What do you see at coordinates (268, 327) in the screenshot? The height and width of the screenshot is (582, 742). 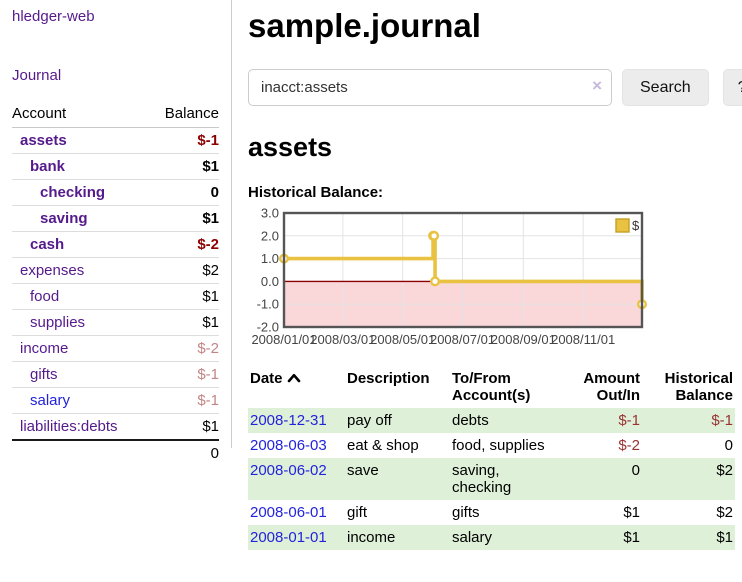 I see `y-axis-tick-label: -2.0` at bounding box center [268, 327].